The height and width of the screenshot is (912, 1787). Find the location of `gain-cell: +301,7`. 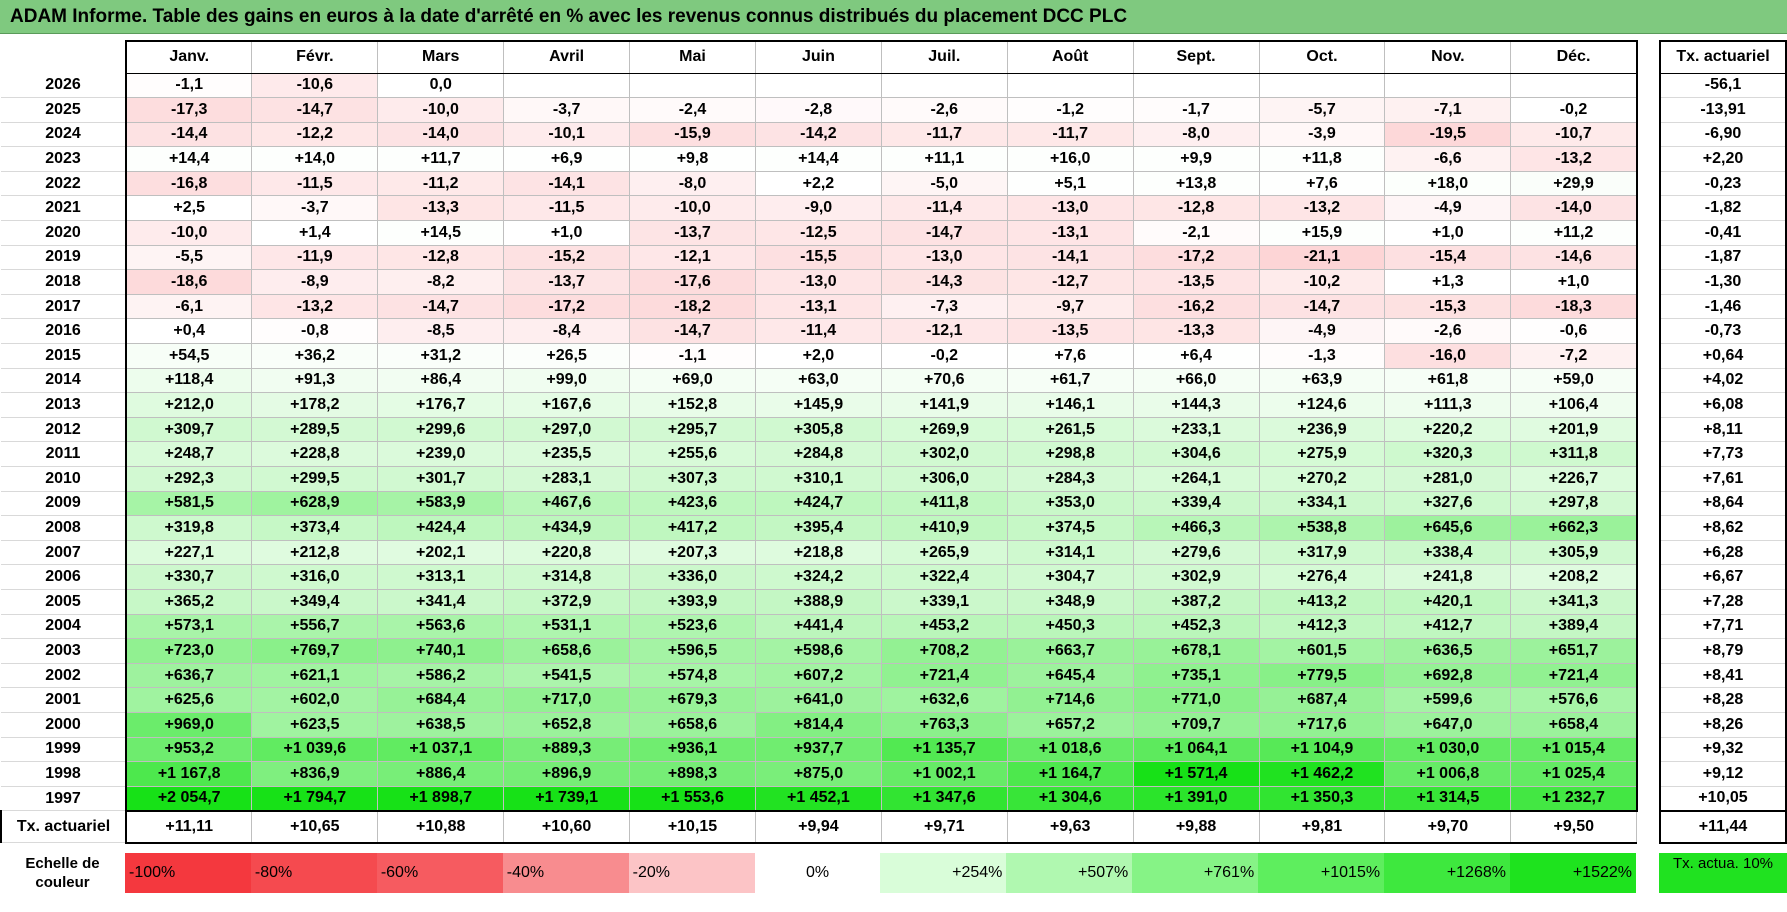

gain-cell: +301,7 is located at coordinates (441, 479).